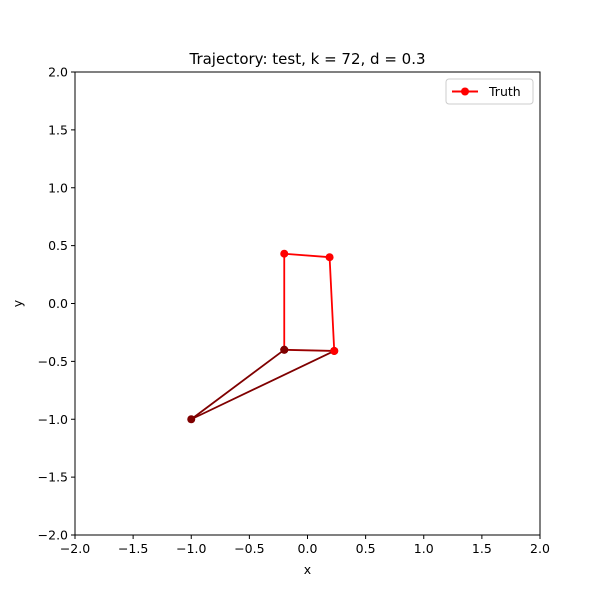 The width and height of the screenshot is (600, 600). Describe the element at coordinates (53, 535) in the screenshot. I see `y-tick-label: −2.0` at that location.